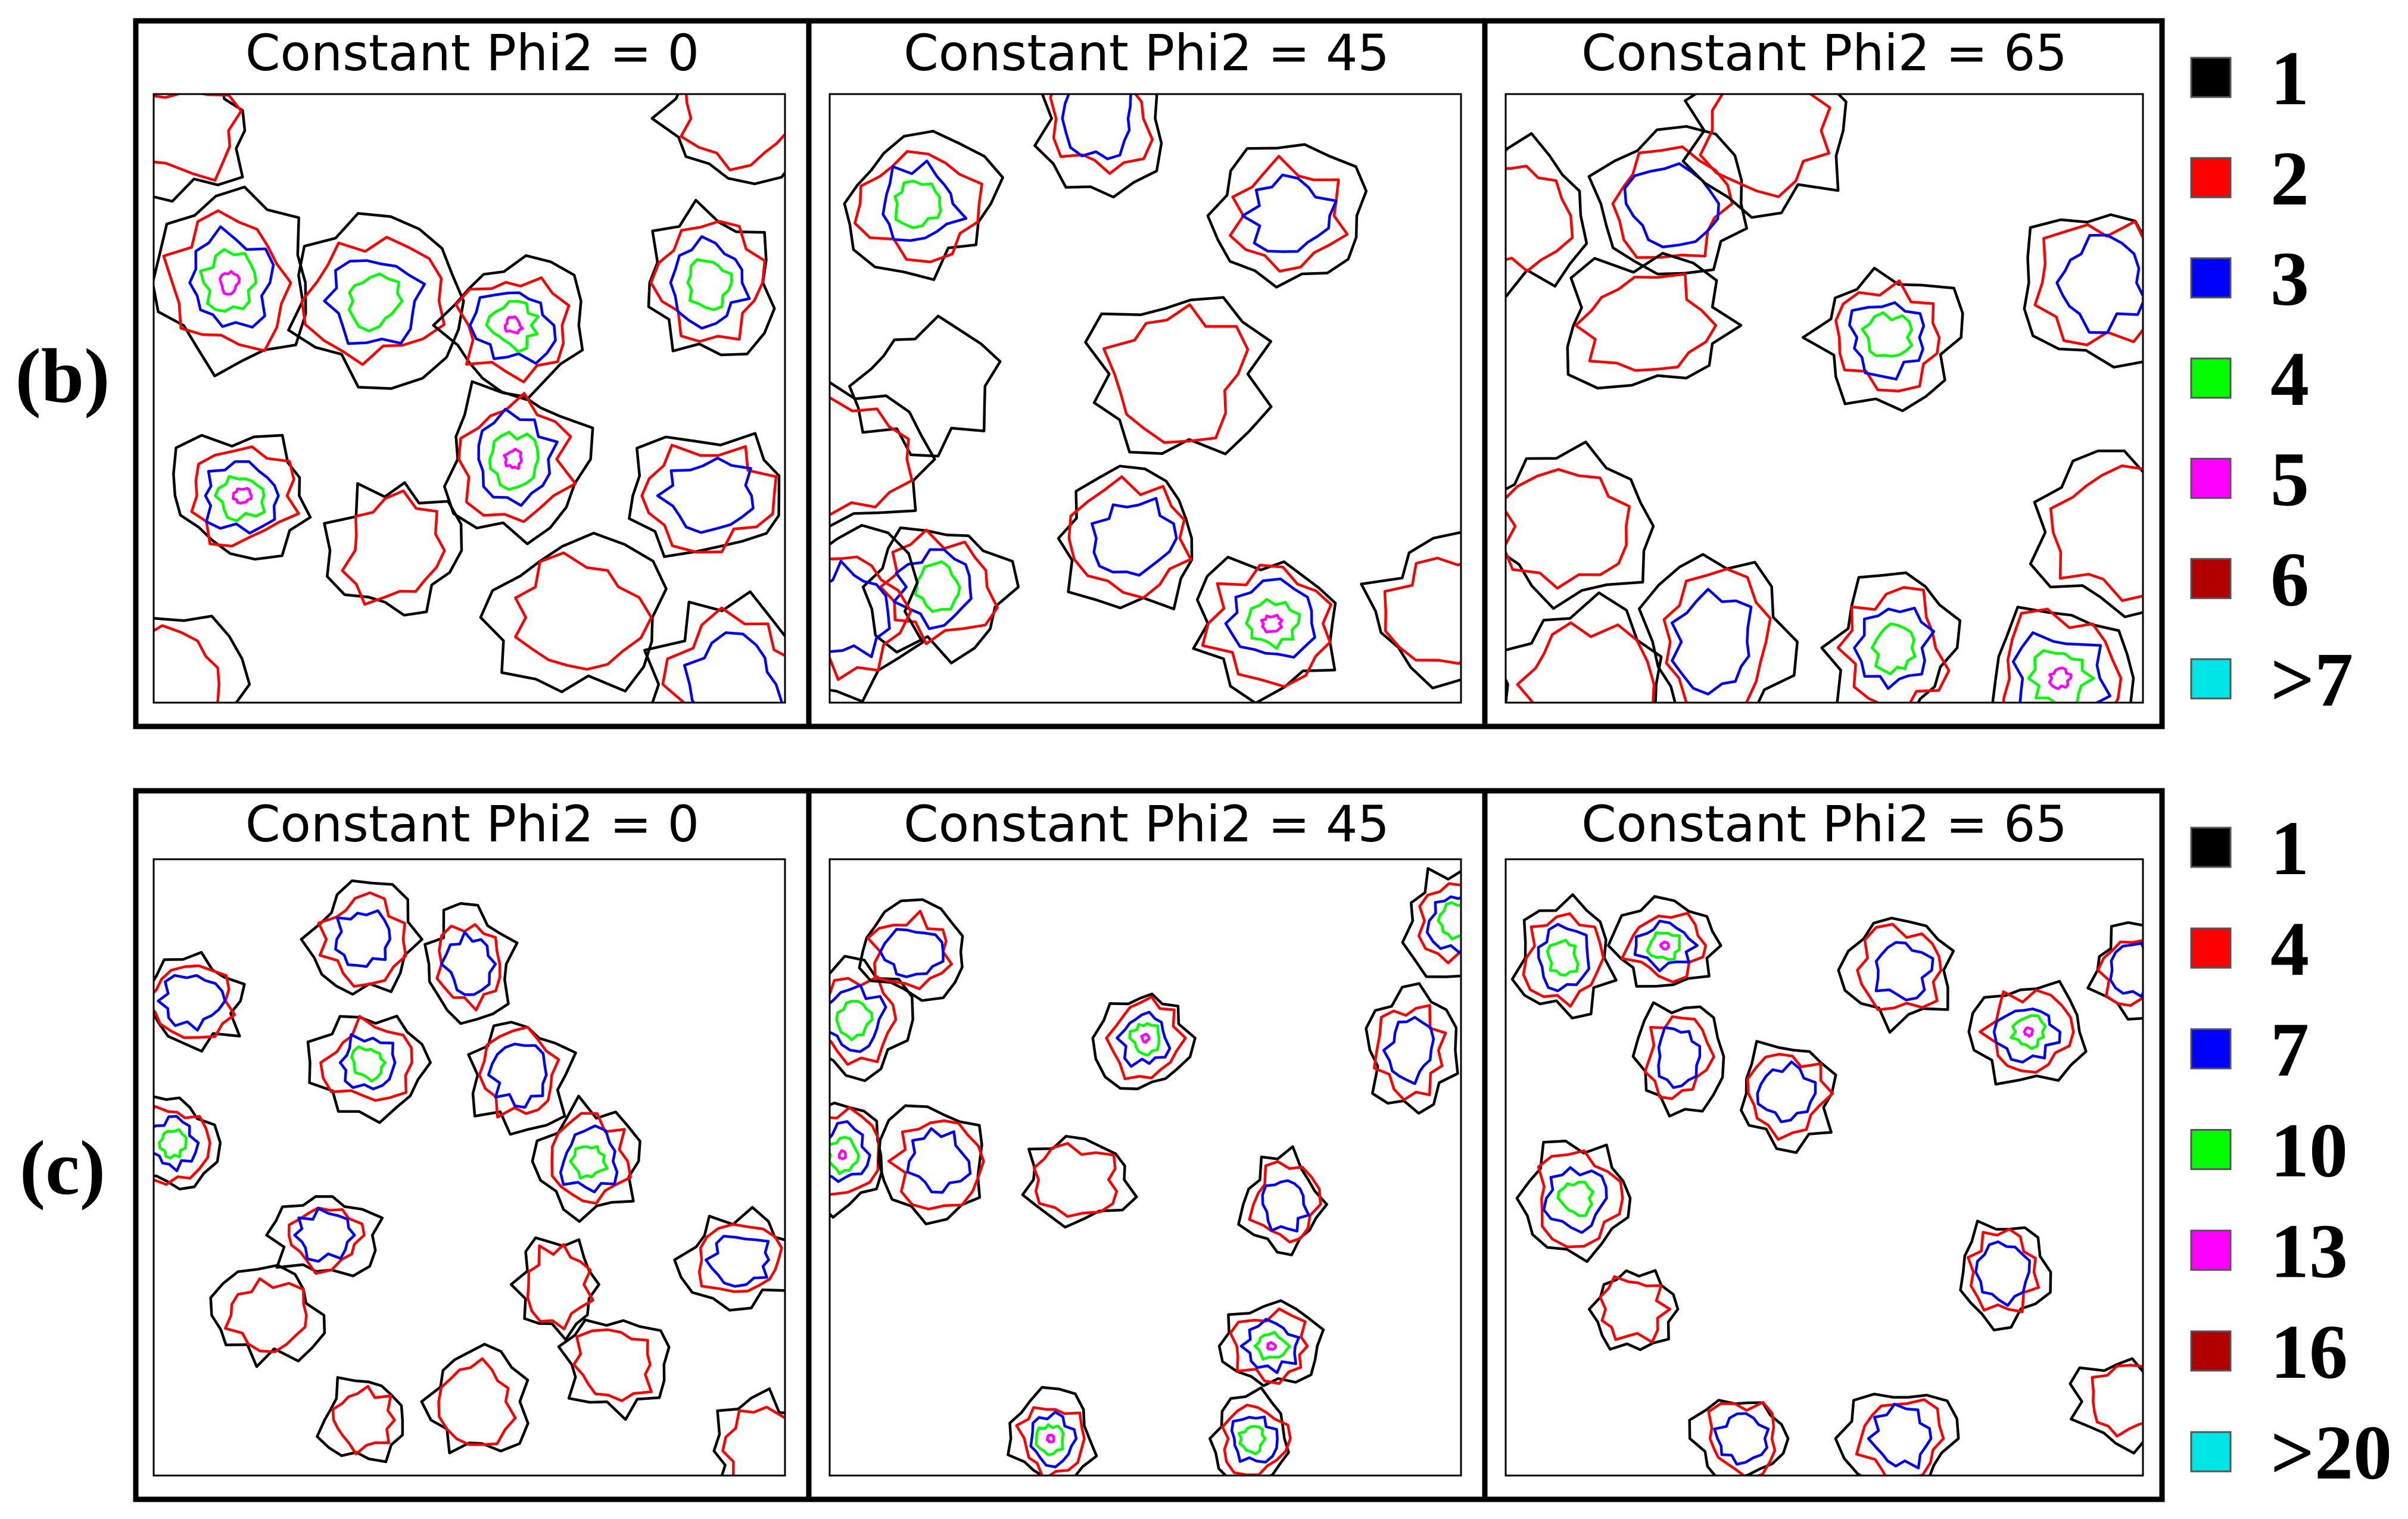 The height and width of the screenshot is (1519, 2408). I want to click on legend-label: 4, so click(2289, 379).